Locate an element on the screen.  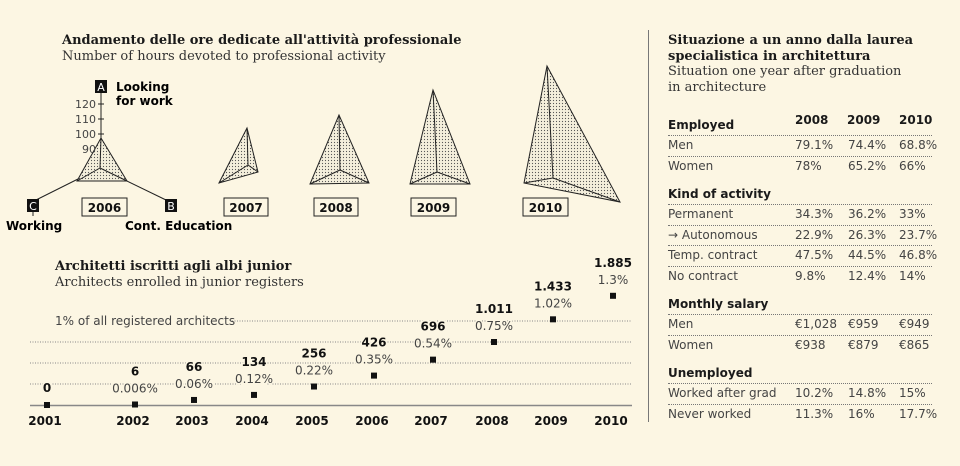
junior-title: Architetti iscritti agli albi junior is located at coordinates (173, 266).